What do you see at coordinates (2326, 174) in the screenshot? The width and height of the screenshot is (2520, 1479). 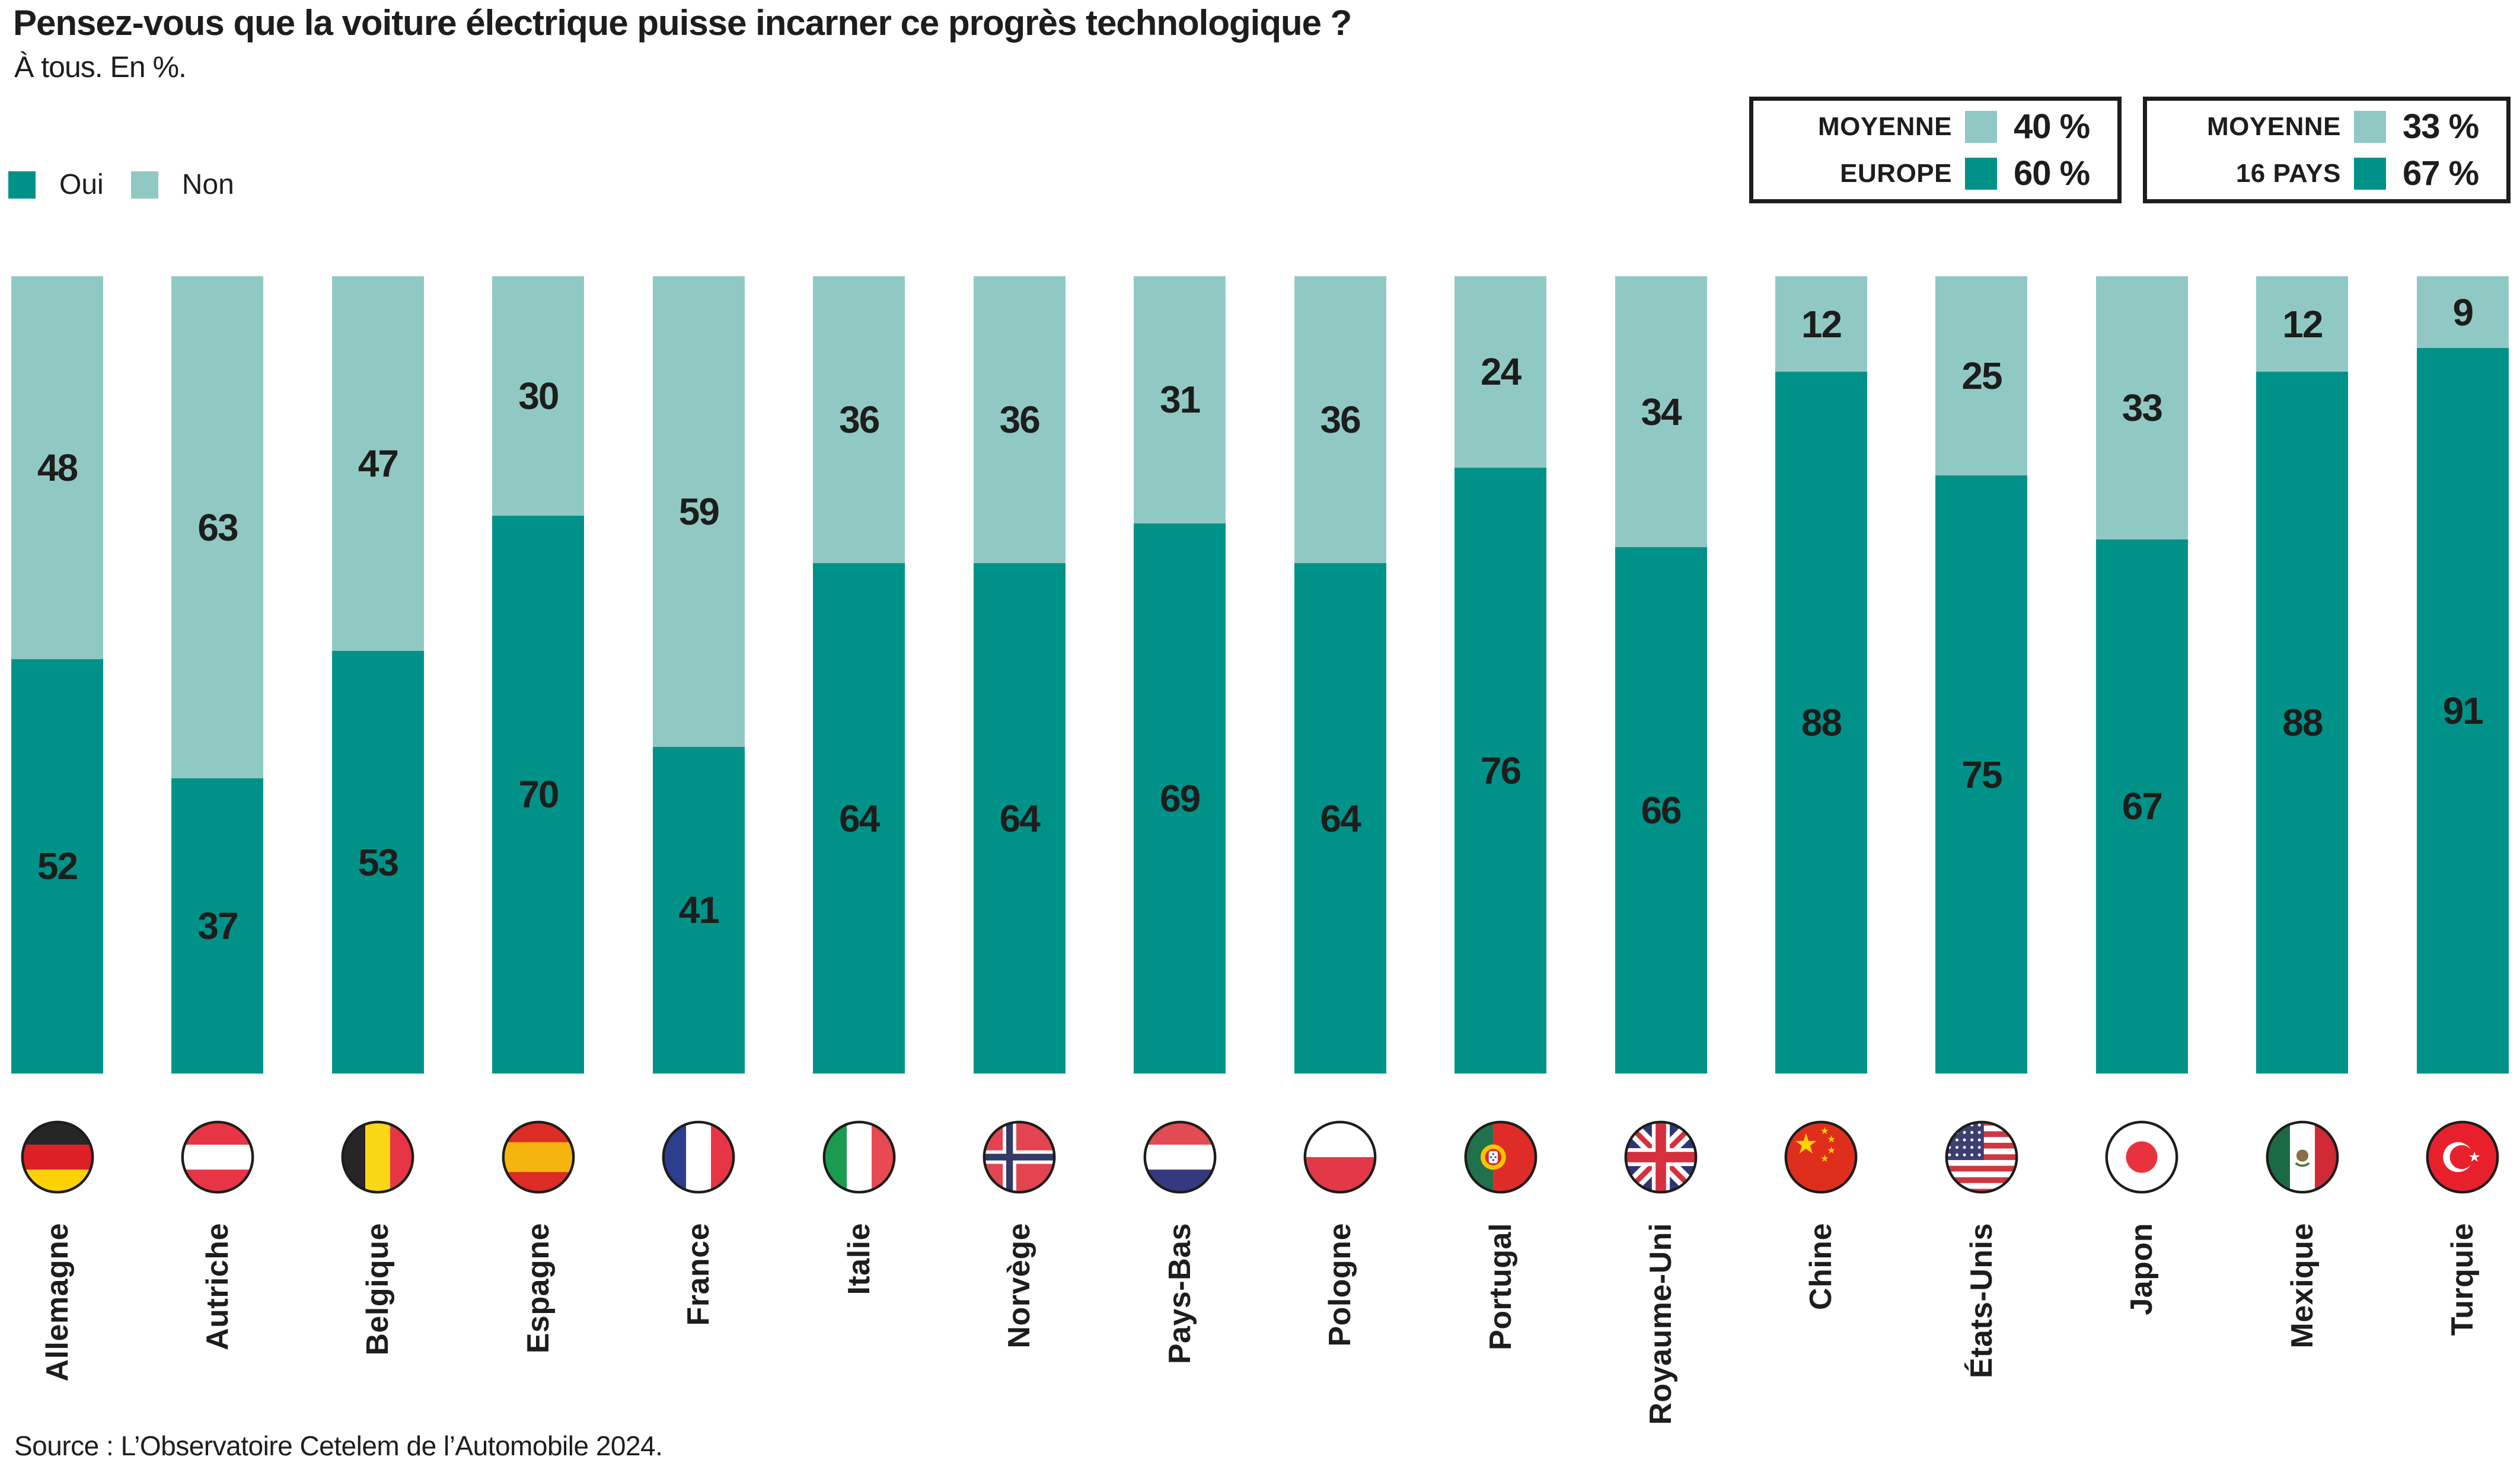 I see `average-16-pays-oui-row: 16 PAYS 67 %` at bounding box center [2326, 174].